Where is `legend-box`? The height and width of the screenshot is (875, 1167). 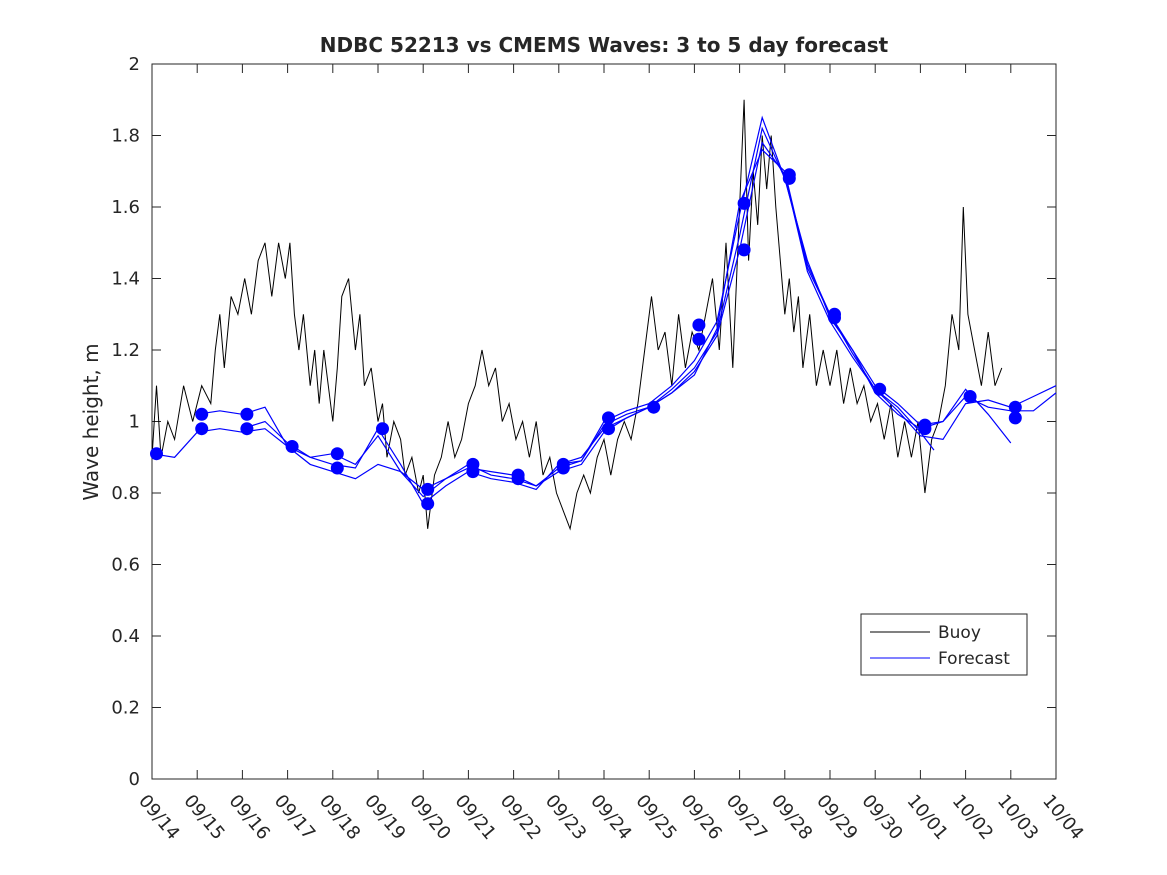
legend-box is located at coordinates (944, 644).